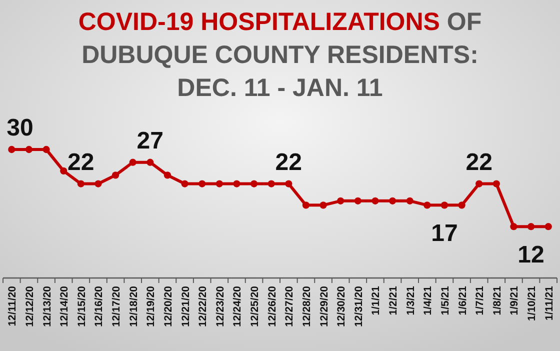 The width and height of the screenshot is (560, 351). I want to click on x-tick-label: 1/6/21, so click(462, 301).